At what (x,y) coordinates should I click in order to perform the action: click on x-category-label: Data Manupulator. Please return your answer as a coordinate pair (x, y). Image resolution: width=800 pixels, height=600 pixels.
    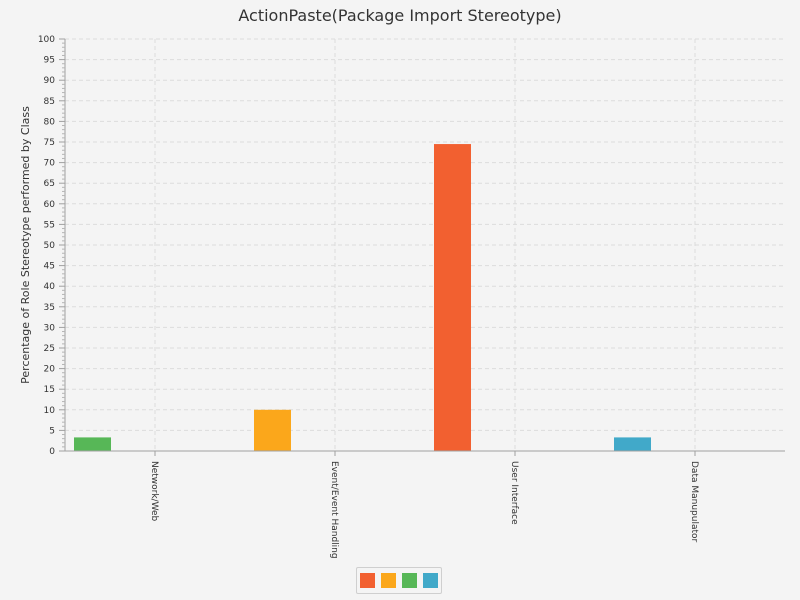
    Looking at the image, I should click on (694, 502).